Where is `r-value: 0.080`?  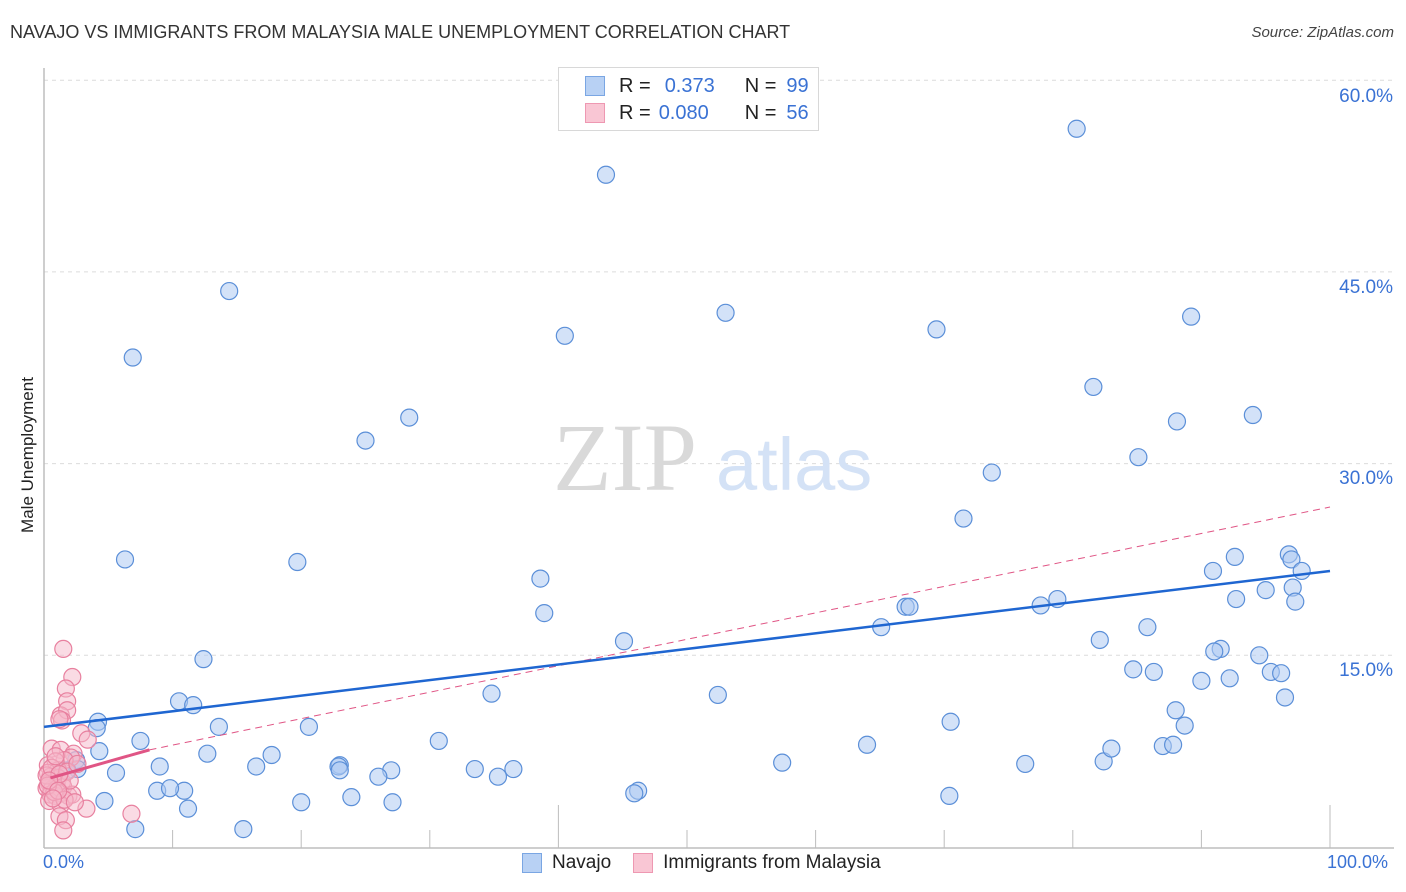
r-value: 0.080 is located at coordinates (683, 112).